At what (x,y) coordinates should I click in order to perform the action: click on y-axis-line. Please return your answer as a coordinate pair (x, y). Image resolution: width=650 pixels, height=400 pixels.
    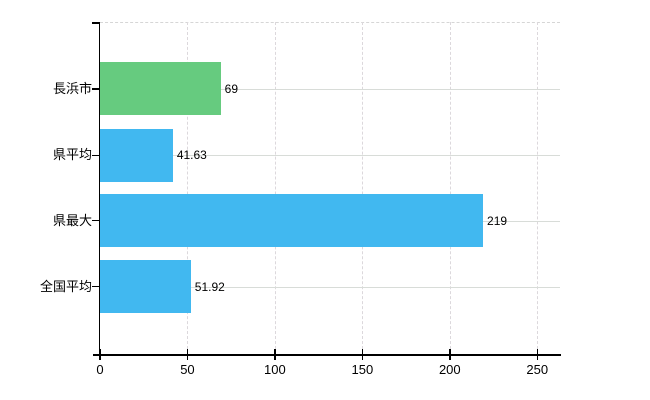
    Looking at the image, I should click on (99, 188).